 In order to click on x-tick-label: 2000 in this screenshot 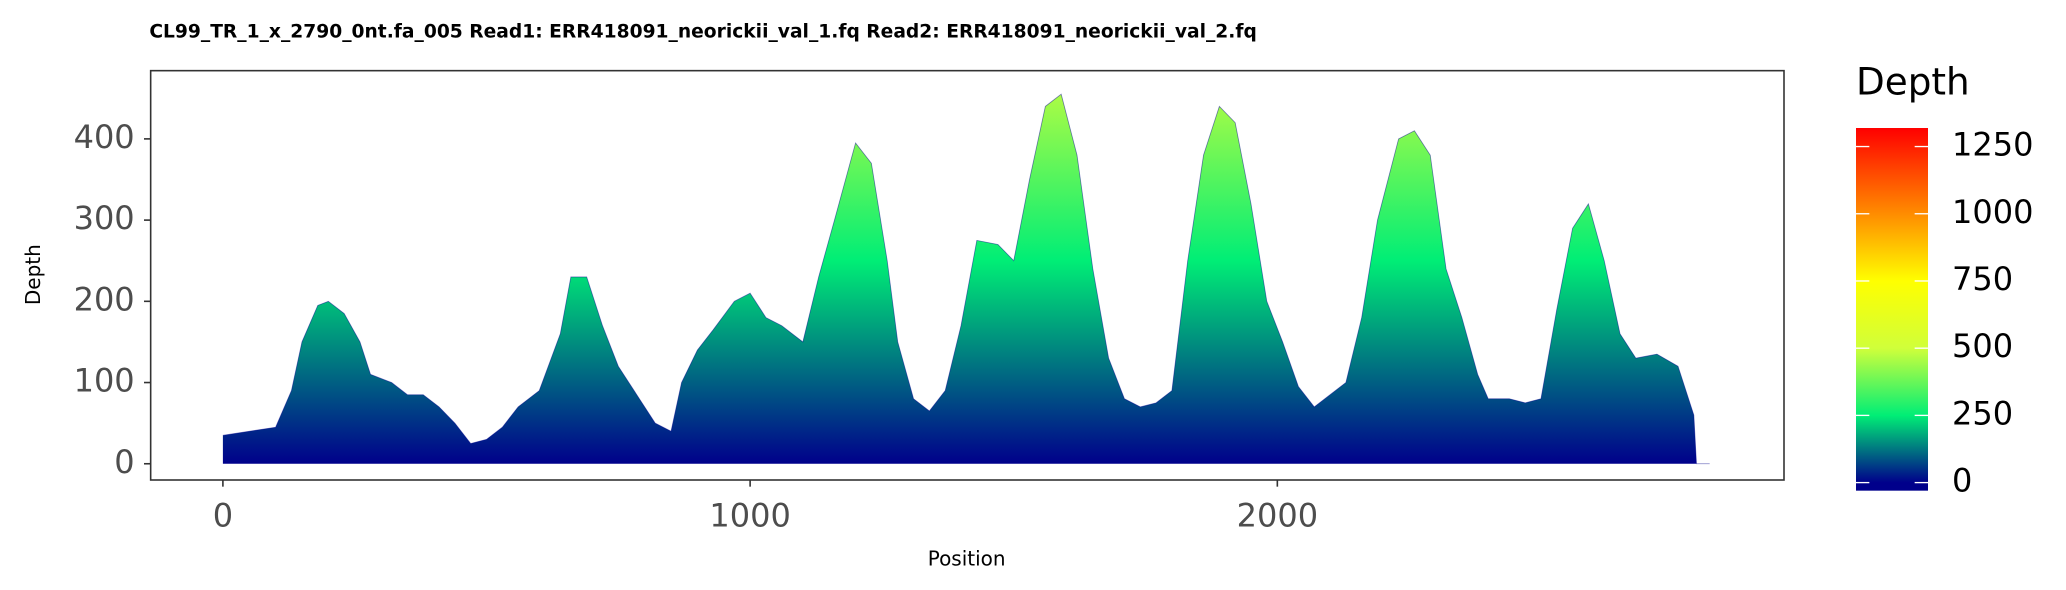, I will do `click(1277, 515)`.